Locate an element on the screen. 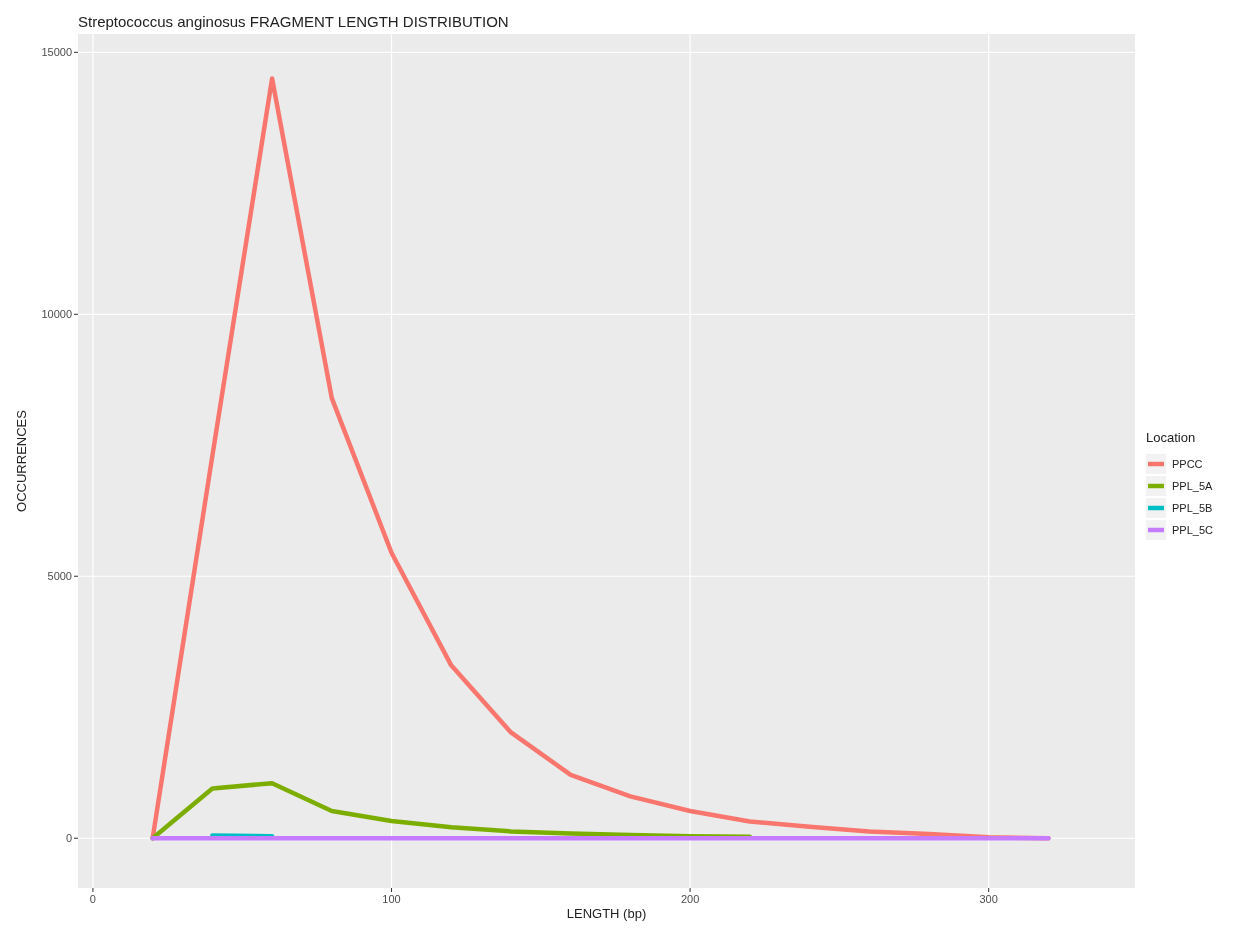  y-tick-label: 10000 is located at coordinates (56, 314).